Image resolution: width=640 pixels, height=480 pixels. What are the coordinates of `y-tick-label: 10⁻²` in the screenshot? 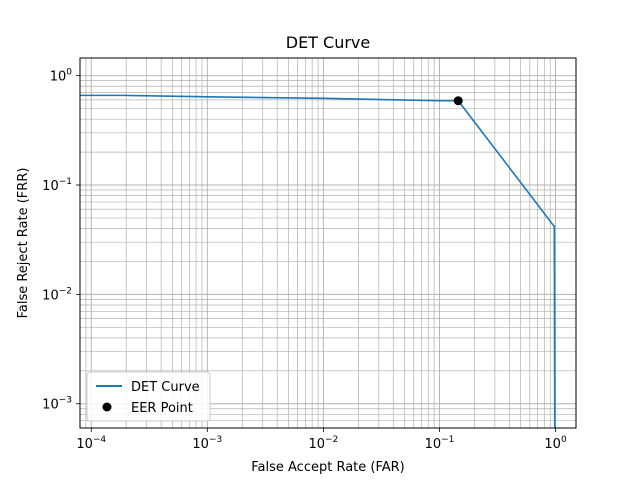 It's located at (57, 294).